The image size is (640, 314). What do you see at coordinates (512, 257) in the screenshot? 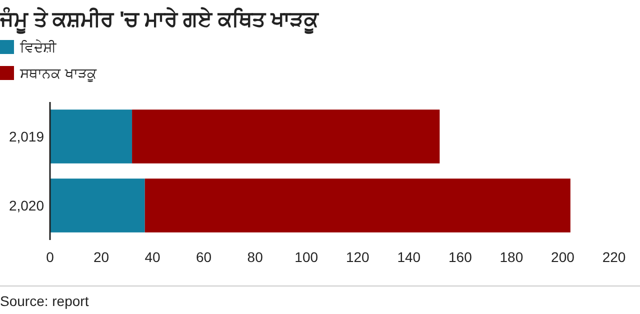
I see `x-tick-label: 180` at bounding box center [512, 257].